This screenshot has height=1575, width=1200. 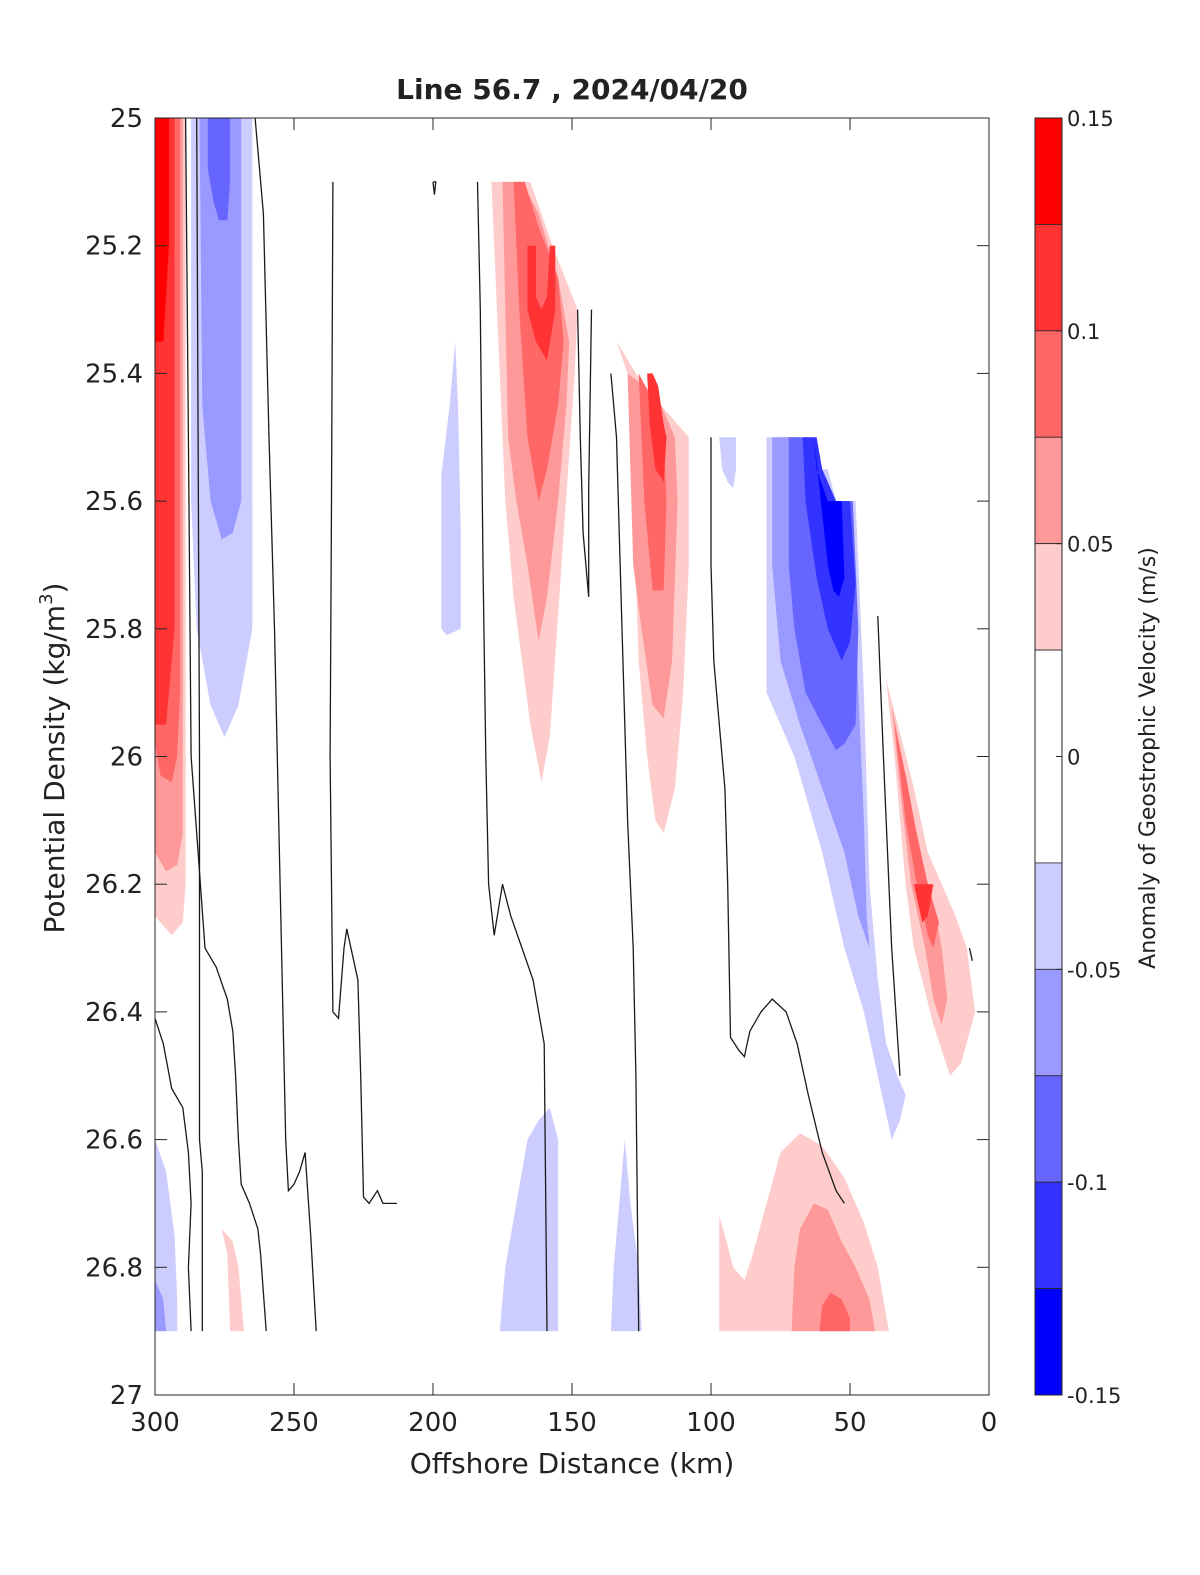 I want to click on colorbar-tick-label: 0.15, so click(x=1090, y=119).